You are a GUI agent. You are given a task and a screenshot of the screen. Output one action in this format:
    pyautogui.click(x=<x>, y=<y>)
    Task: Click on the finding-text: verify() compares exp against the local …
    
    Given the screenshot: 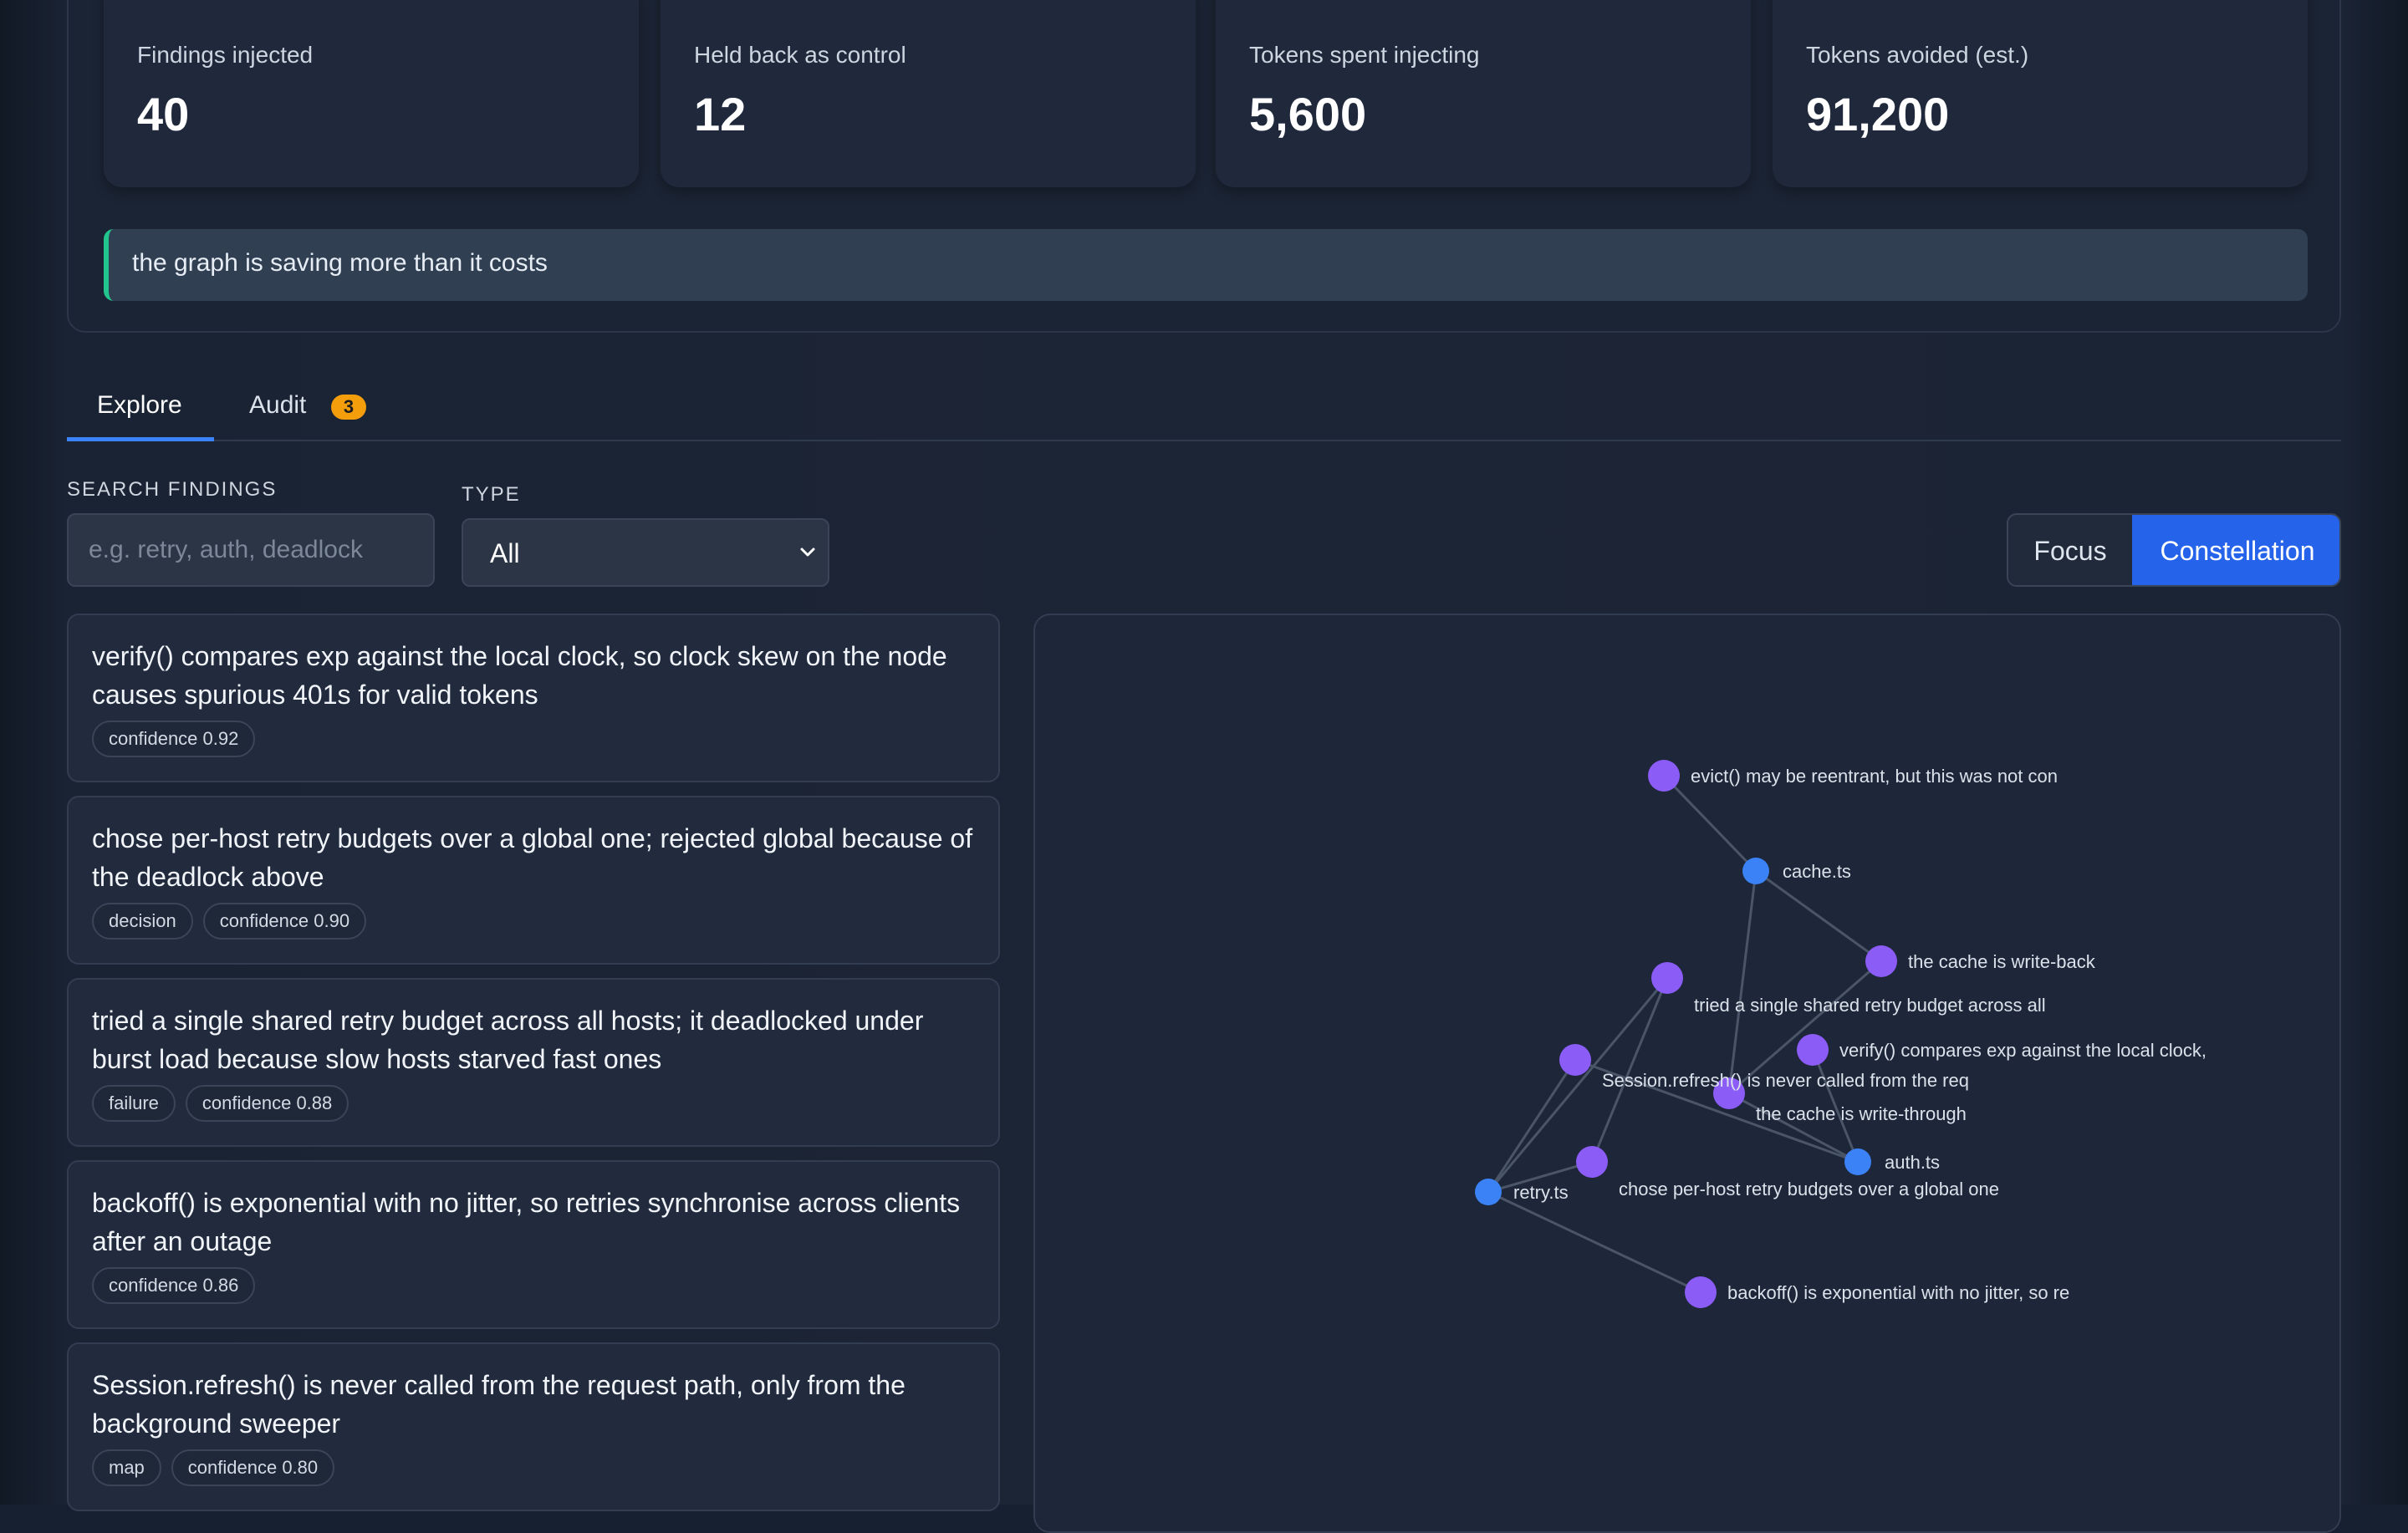 What is the action you would take?
    pyautogui.click(x=519, y=675)
    